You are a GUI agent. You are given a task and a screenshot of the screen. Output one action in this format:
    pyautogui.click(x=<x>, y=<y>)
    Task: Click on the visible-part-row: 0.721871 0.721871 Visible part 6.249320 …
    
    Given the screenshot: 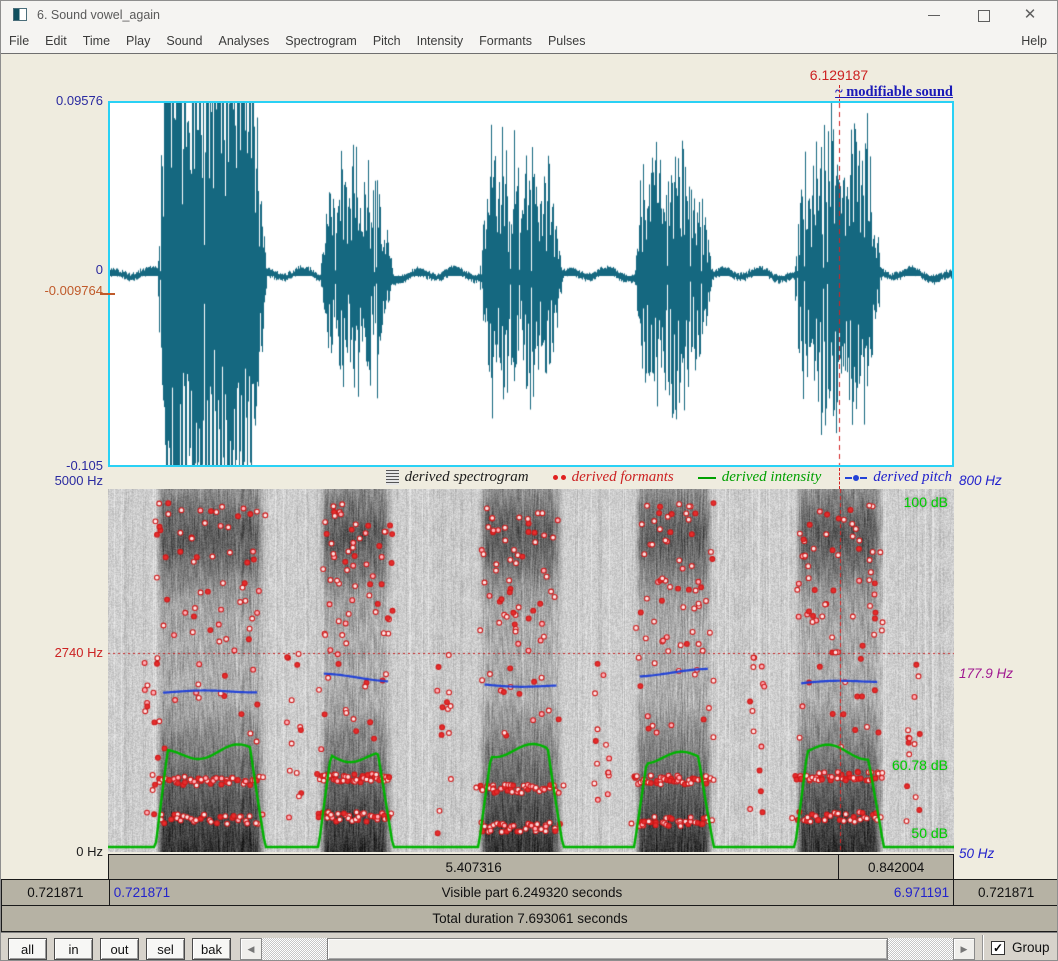 What is the action you would take?
    pyautogui.click(x=529, y=892)
    